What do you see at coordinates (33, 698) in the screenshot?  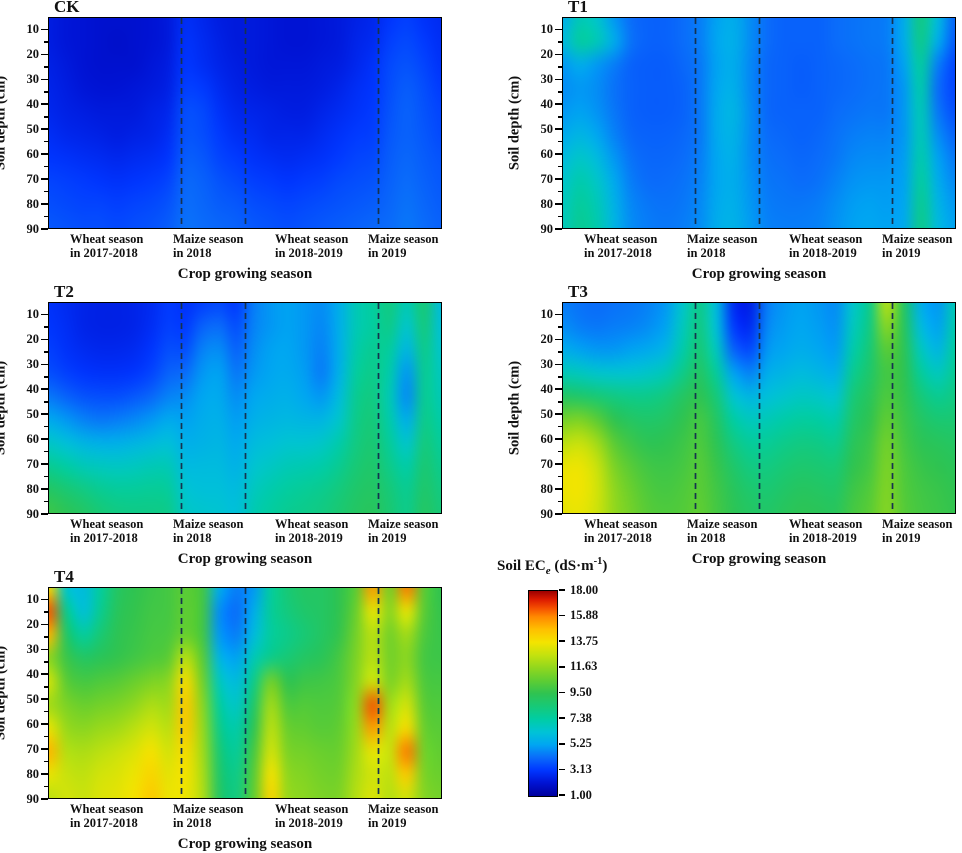 I see `y-tick-label: 50` at bounding box center [33, 698].